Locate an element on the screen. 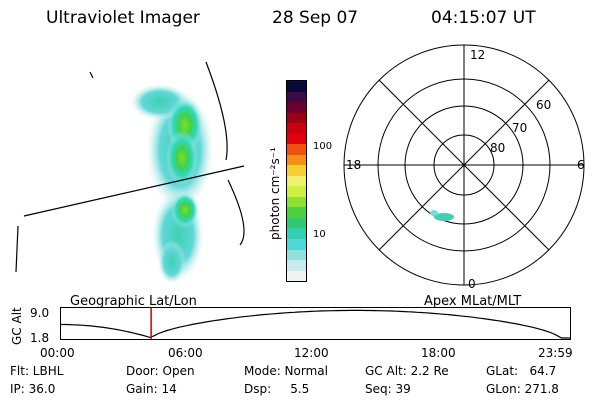 The image size is (600, 400). polar-emission-spot is located at coordinates (444, 217).